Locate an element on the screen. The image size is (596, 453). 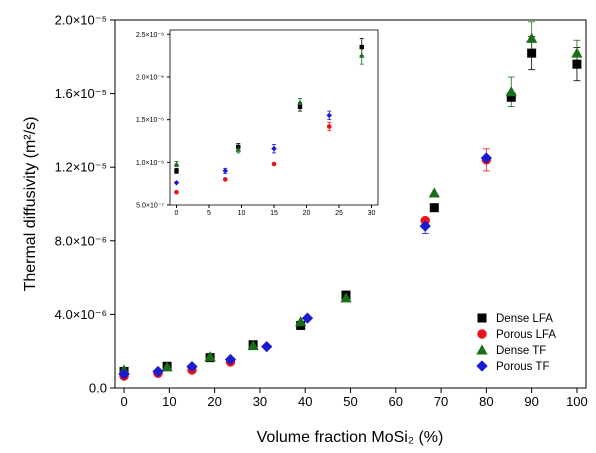
y-tick-label: 4.0×10⁻⁶ is located at coordinates (81, 314).